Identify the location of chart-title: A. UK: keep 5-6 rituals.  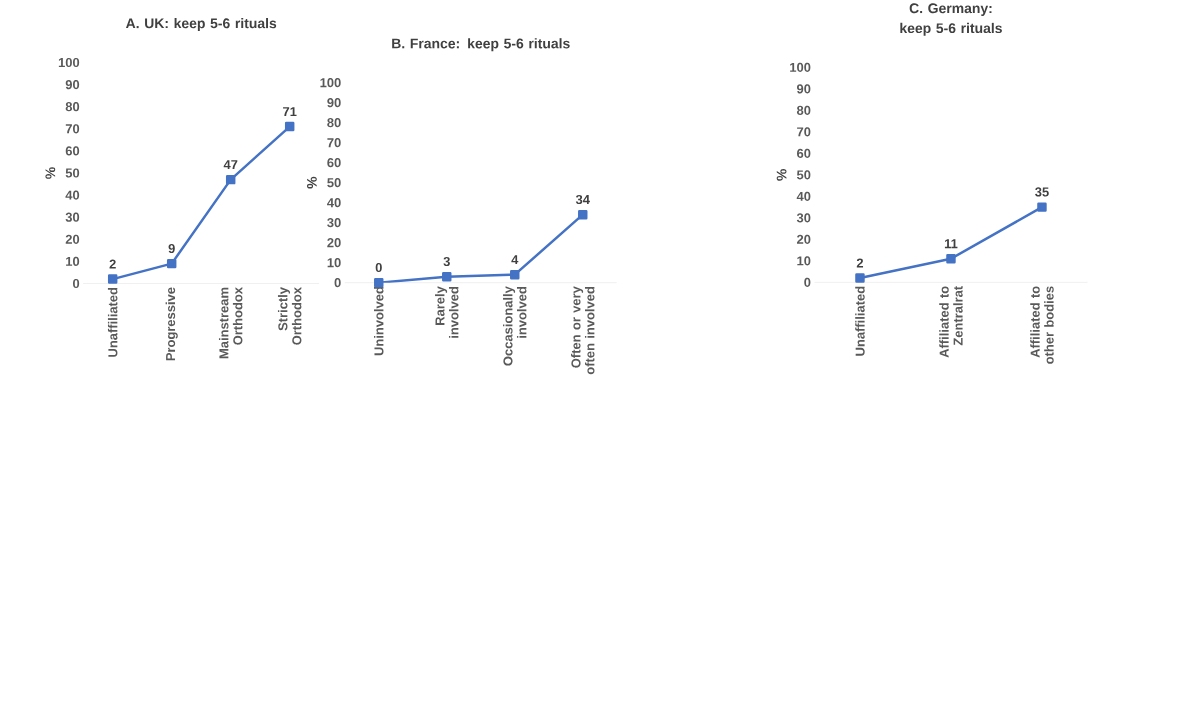
(201, 25).